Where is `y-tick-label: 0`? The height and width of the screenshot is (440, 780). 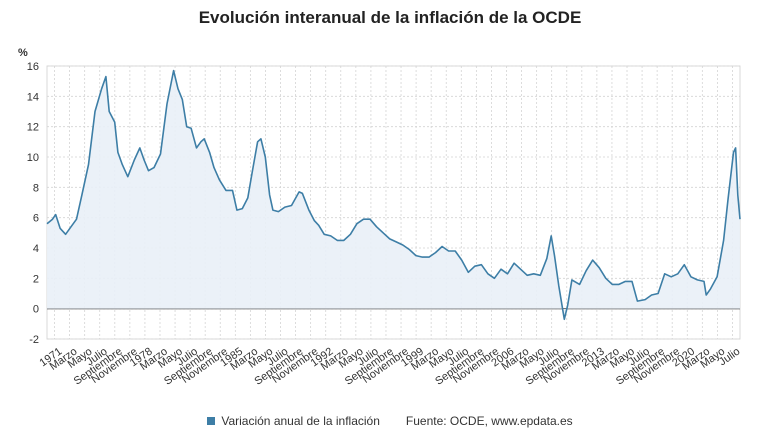 y-tick-label: 0 is located at coordinates (36, 310).